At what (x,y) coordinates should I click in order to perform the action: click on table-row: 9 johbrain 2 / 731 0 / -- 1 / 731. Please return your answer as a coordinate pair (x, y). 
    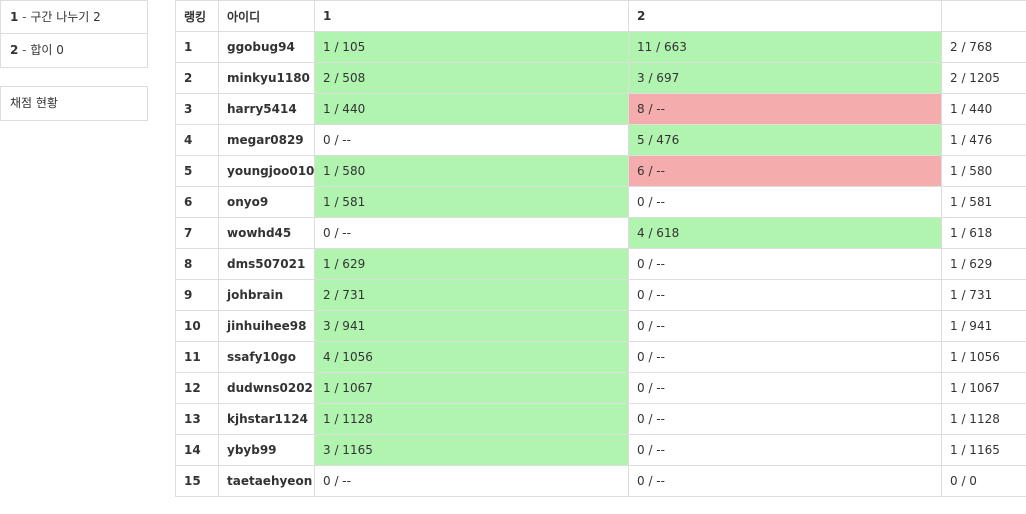
    Looking at the image, I should click on (600, 295).